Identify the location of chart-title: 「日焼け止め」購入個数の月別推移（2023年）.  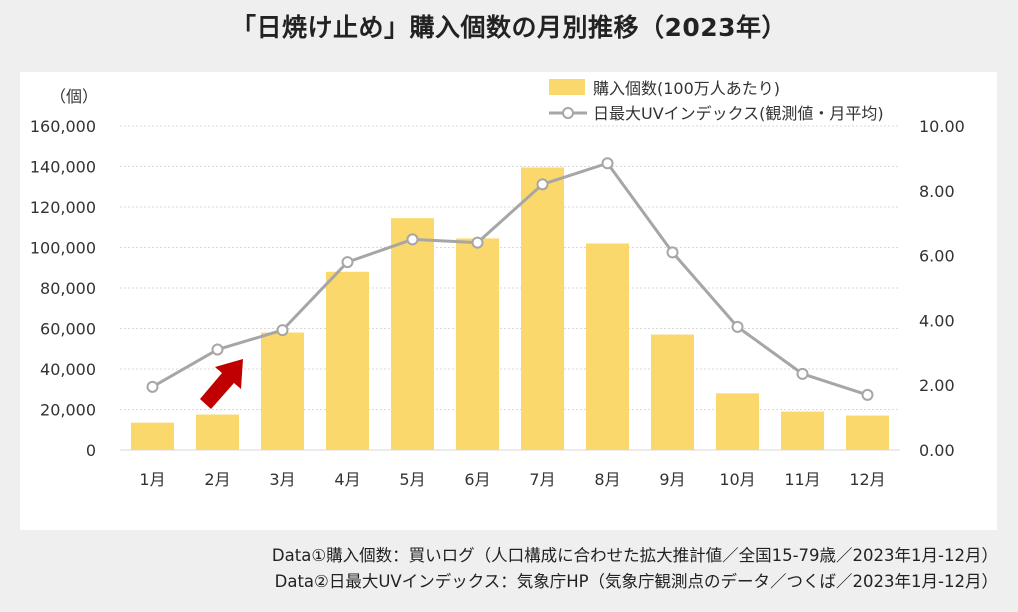
(509, 27).